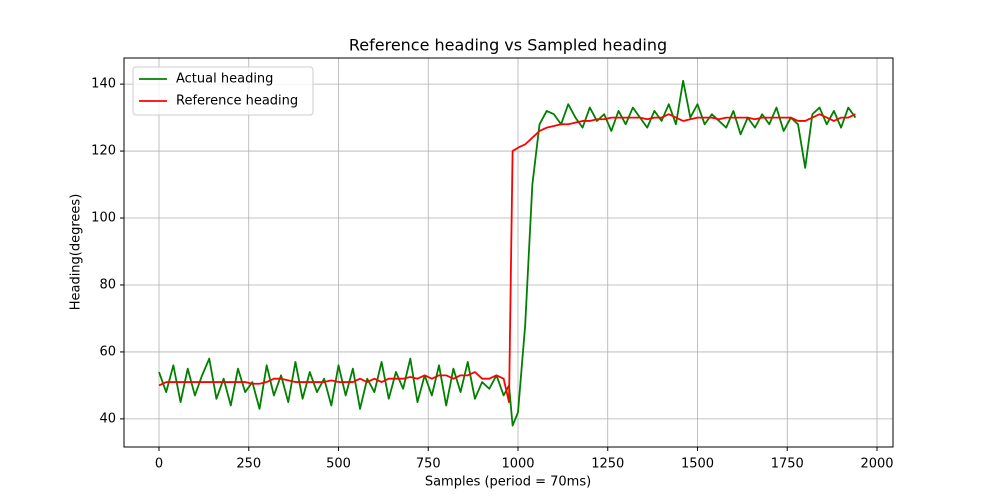 The height and width of the screenshot is (501, 993). I want to click on x-axis-label: Samples (period = 70ms), so click(508, 482).